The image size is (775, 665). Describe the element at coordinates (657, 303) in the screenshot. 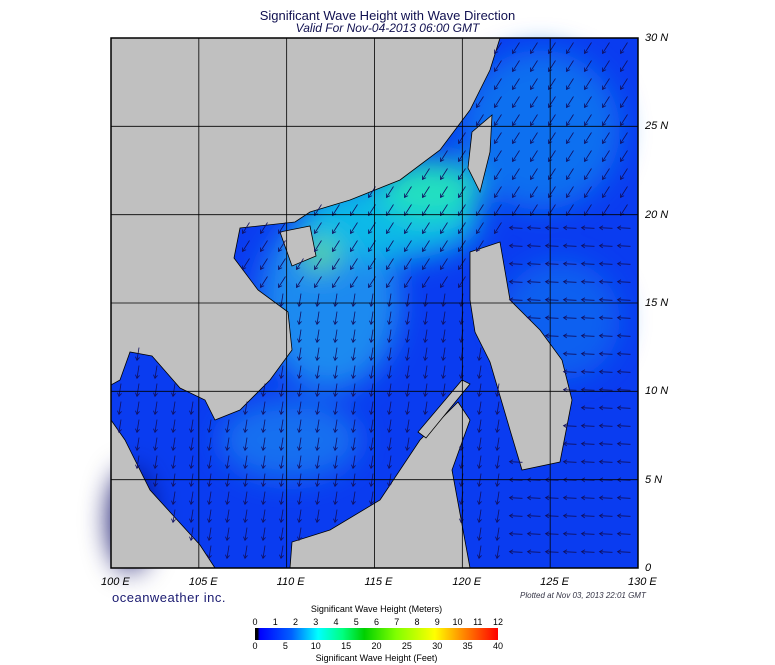

I see `lat-label: 15 N` at that location.